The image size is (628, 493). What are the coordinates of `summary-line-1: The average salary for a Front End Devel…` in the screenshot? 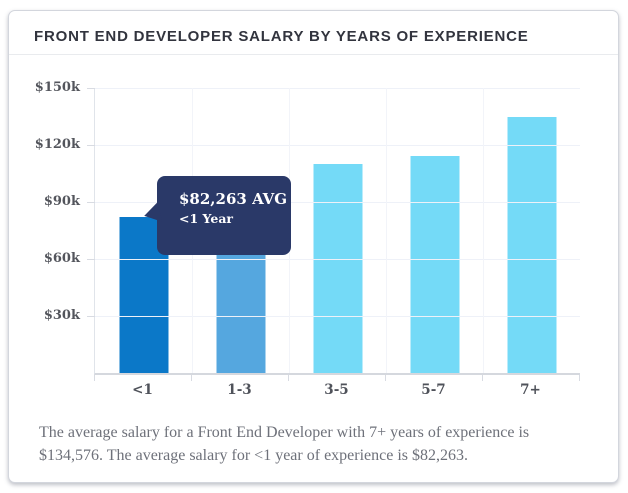 It's located at (284, 432).